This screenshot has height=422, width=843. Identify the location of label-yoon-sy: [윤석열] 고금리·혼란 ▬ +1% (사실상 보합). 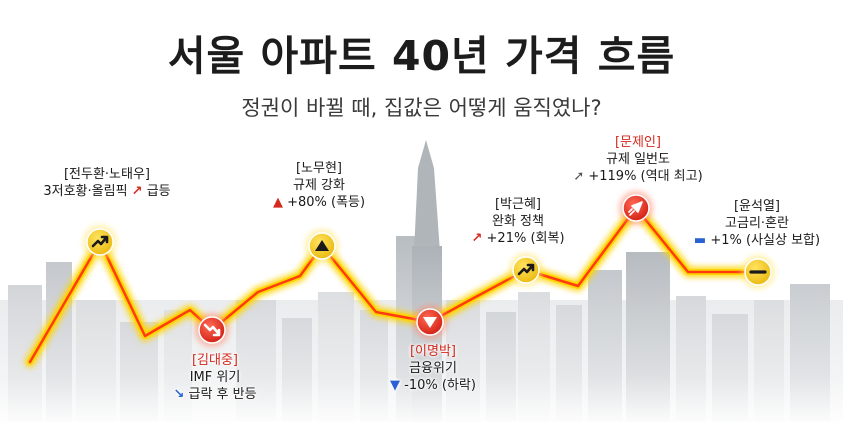
(757, 223).